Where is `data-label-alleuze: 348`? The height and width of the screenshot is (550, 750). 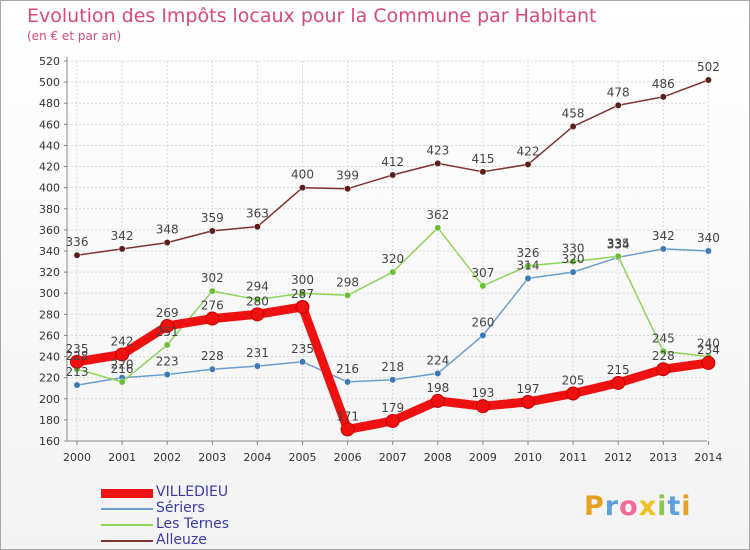 data-label-alleuze: 348 is located at coordinates (167, 230).